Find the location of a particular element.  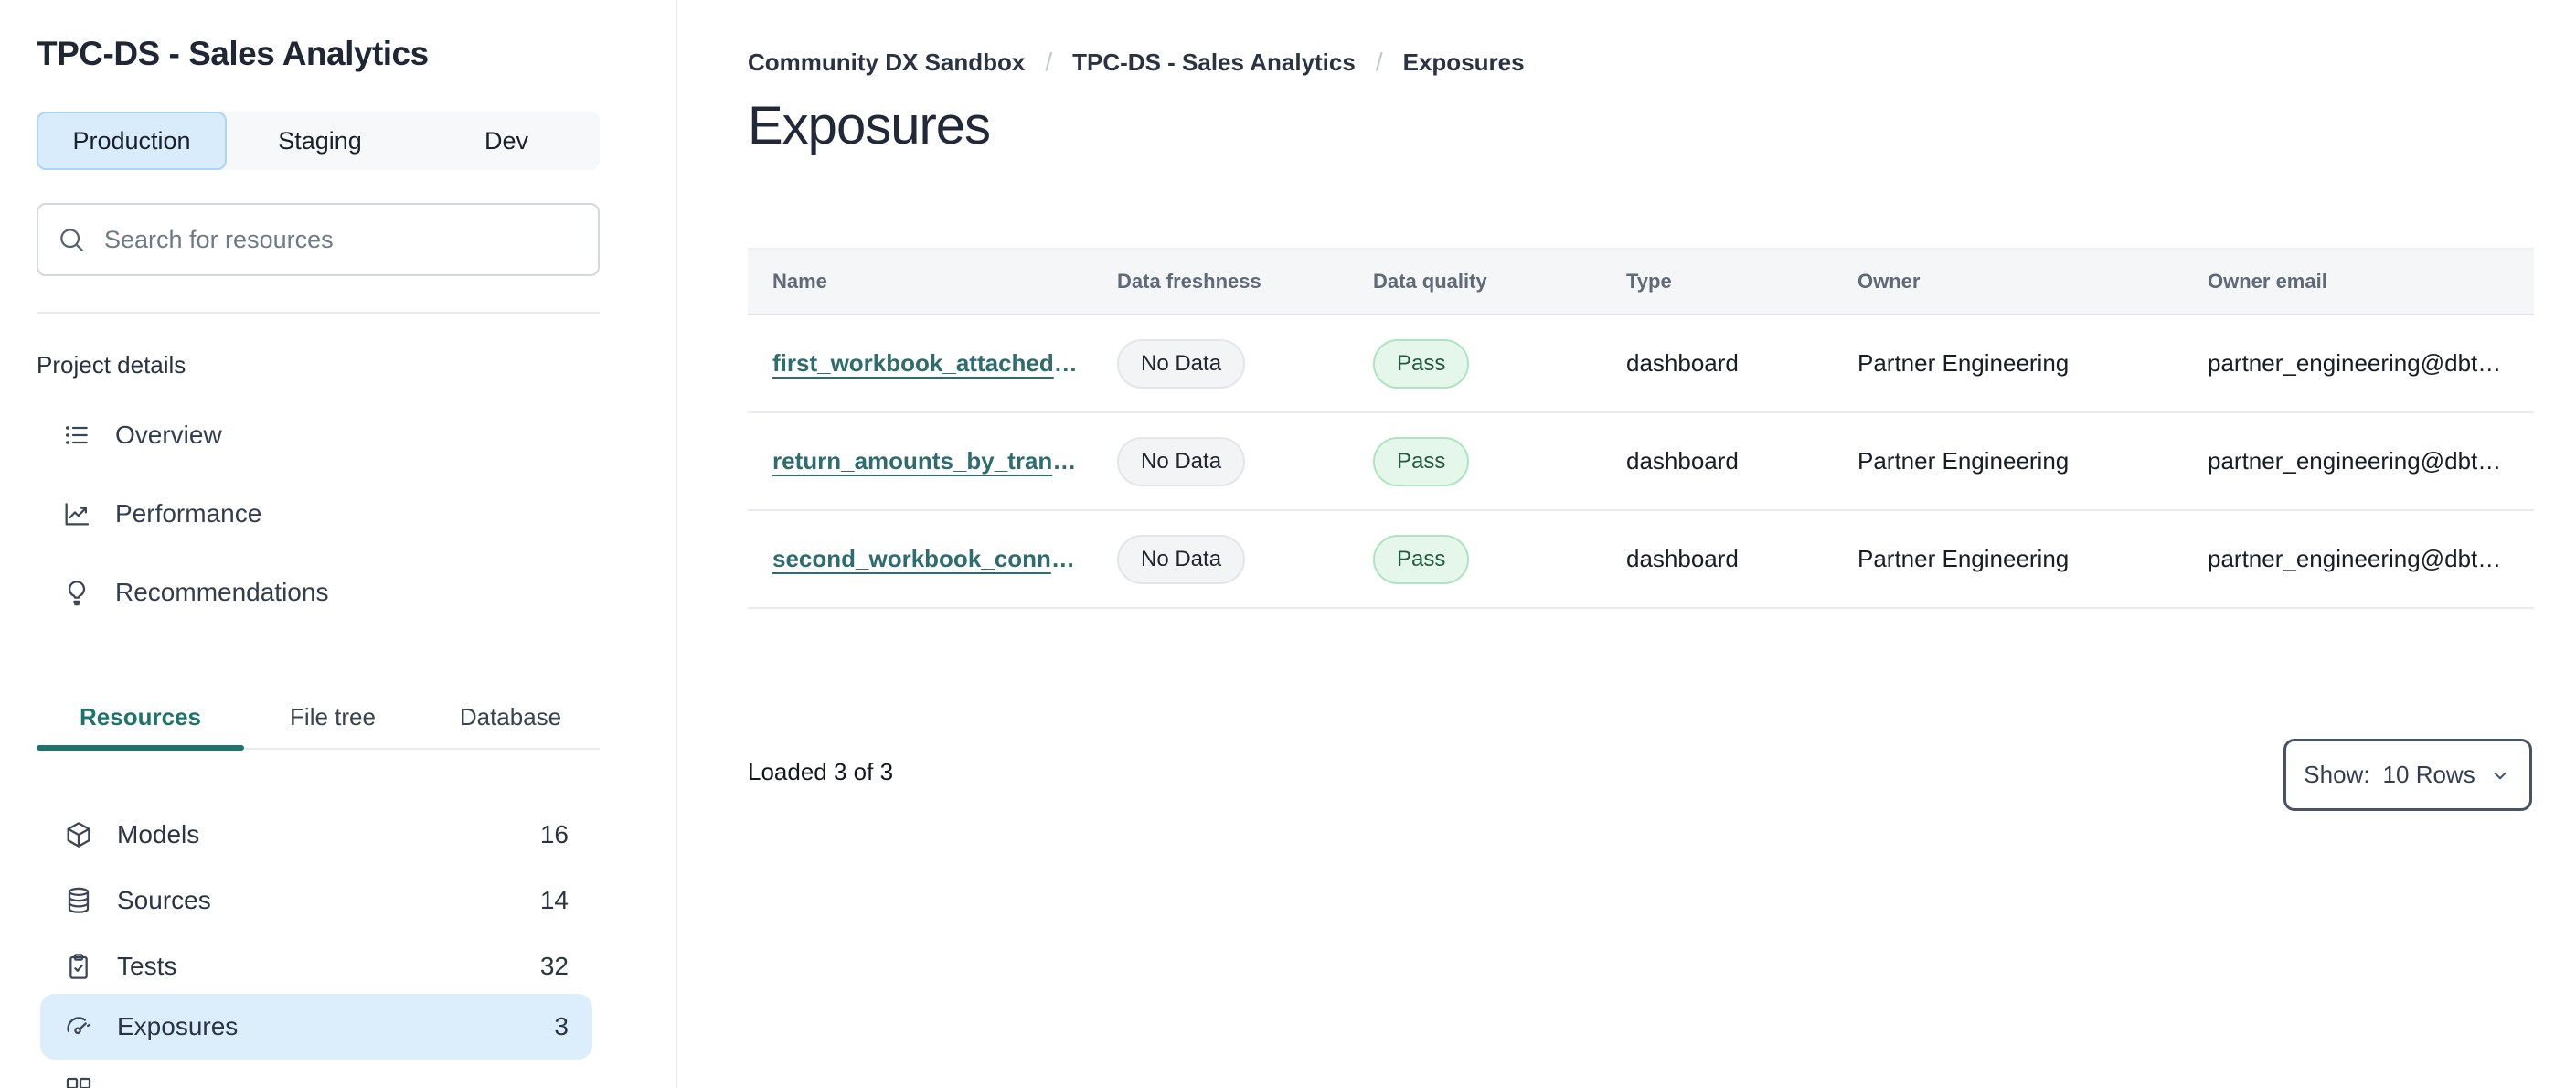

show-label: Show: is located at coordinates (2337, 774).